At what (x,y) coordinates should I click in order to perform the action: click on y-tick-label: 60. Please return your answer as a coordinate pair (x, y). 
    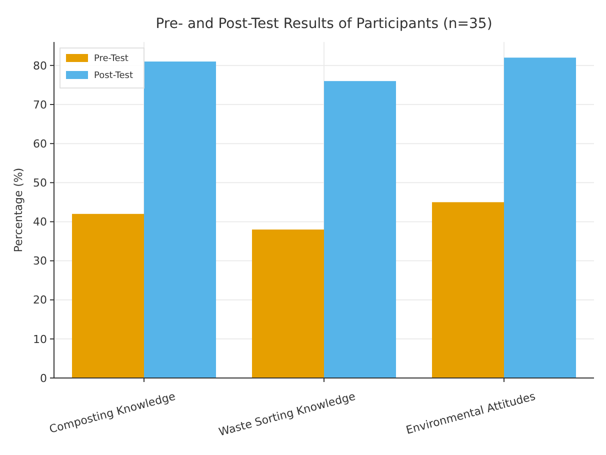
    Looking at the image, I should click on (40, 143).